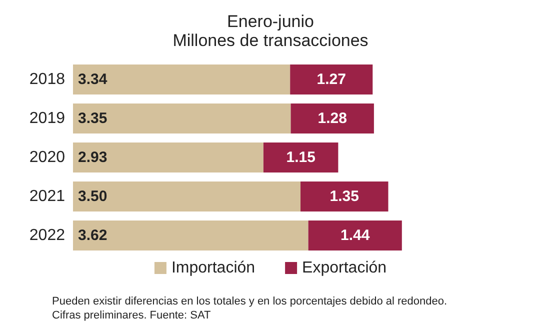 This screenshot has width=541, height=335. Describe the element at coordinates (213, 268) in the screenshot. I see `legend-label: Importación` at that location.